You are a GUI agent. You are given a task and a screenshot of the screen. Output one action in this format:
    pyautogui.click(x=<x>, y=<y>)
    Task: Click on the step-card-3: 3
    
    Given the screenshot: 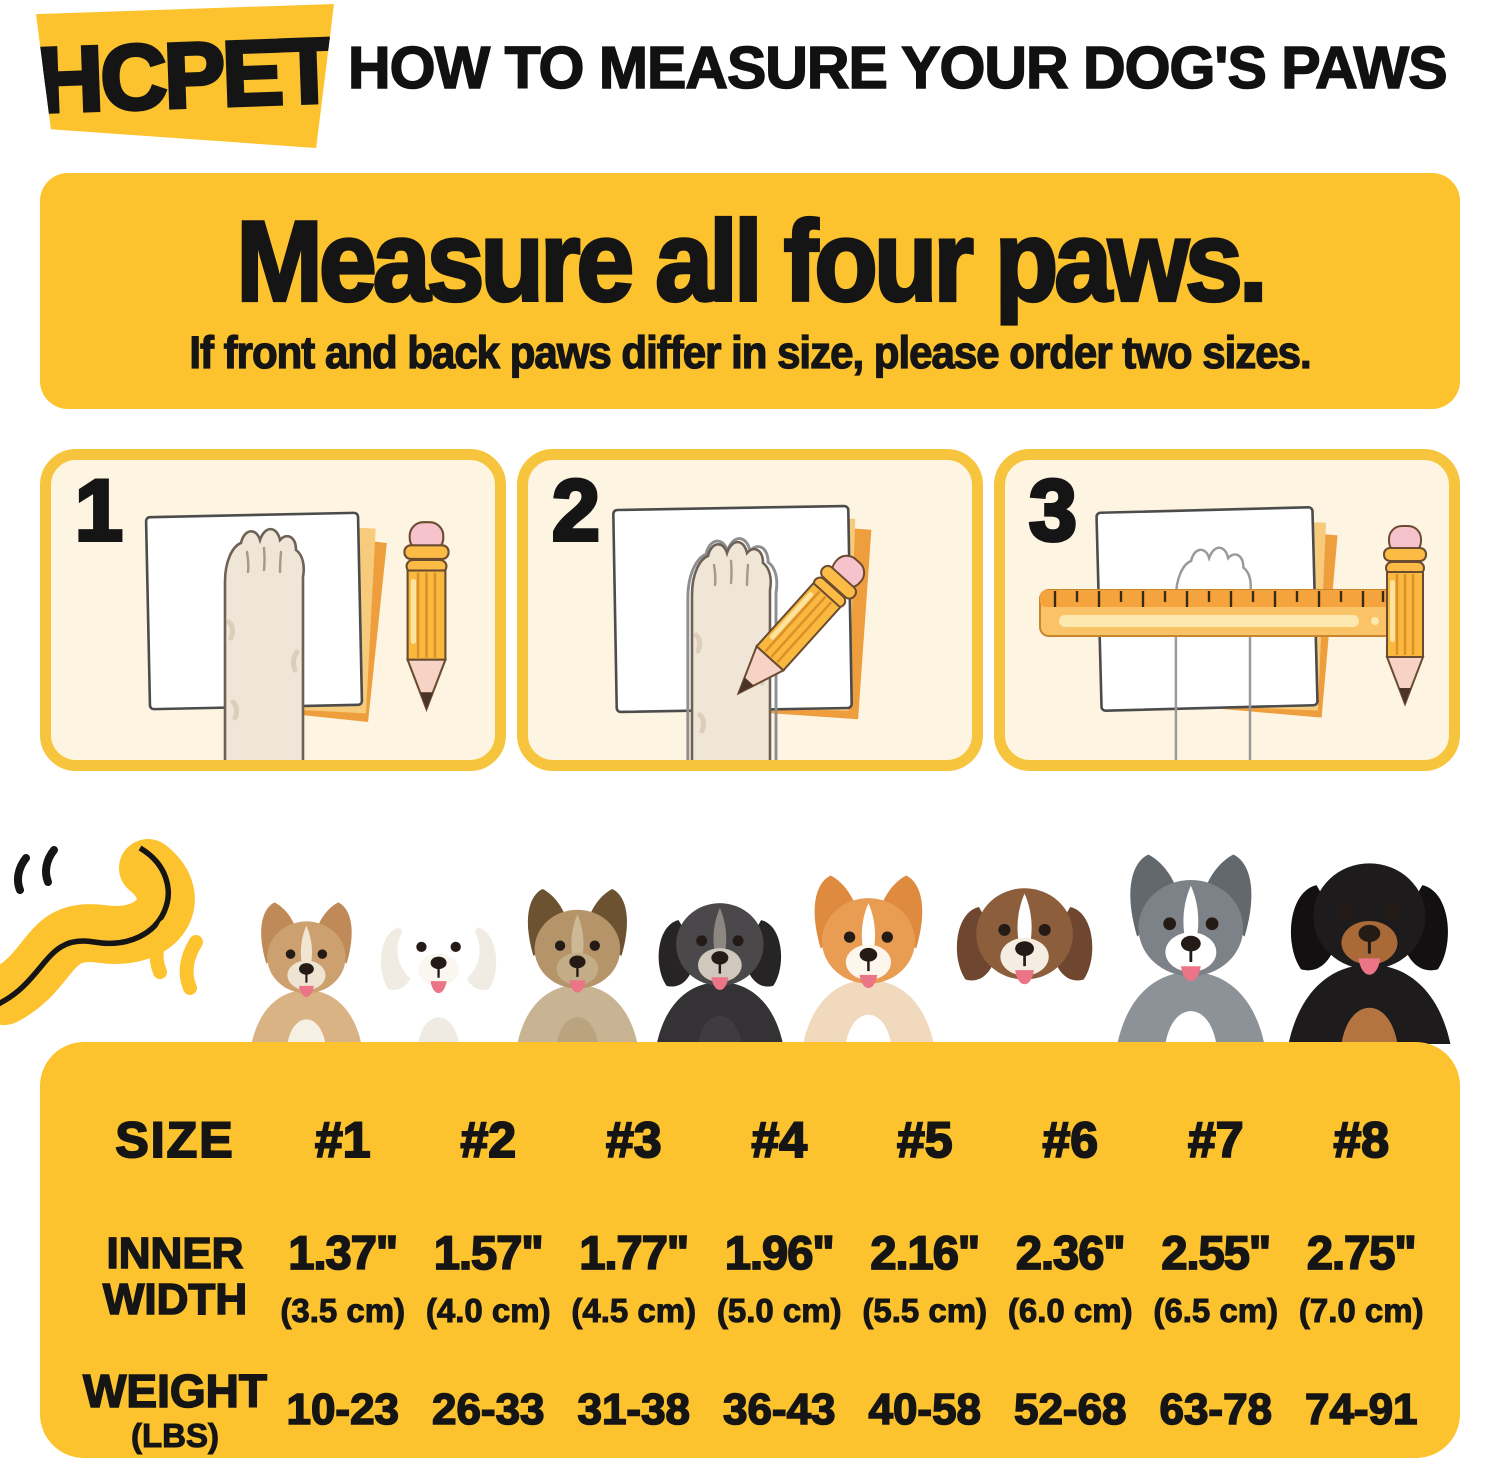 What is the action you would take?
    pyautogui.click(x=1227, y=610)
    